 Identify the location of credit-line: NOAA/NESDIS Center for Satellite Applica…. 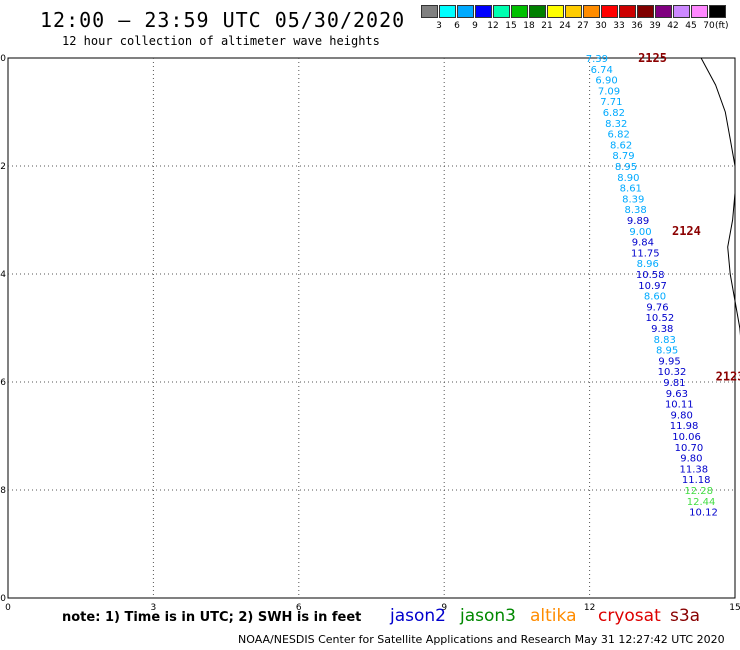
(481, 639).